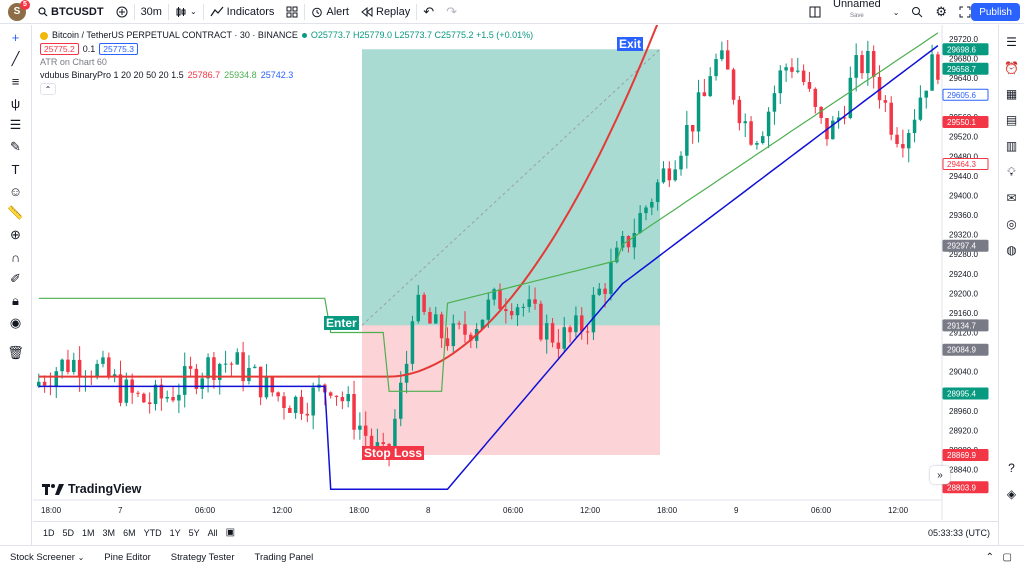  What do you see at coordinates (15, 322) in the screenshot?
I see `eye-icon: ◉` at bounding box center [15, 322].